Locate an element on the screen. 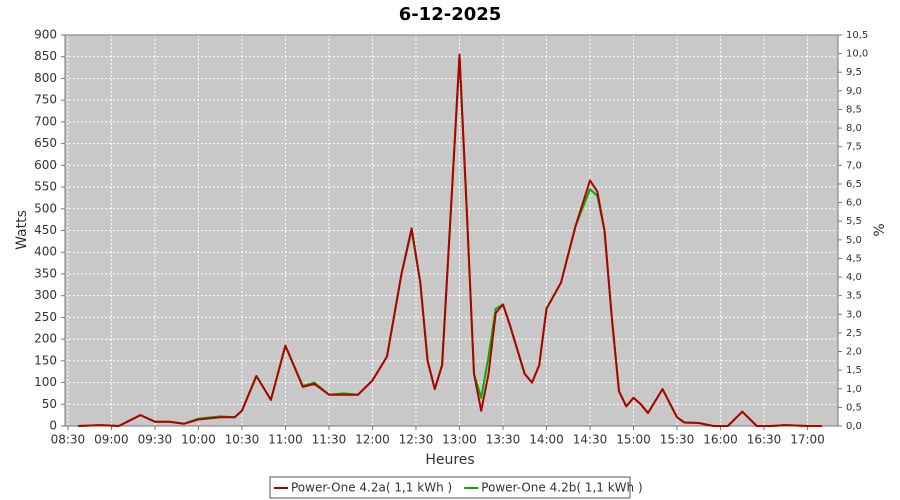  chart-title: 6-12-2025 is located at coordinates (450, 14).